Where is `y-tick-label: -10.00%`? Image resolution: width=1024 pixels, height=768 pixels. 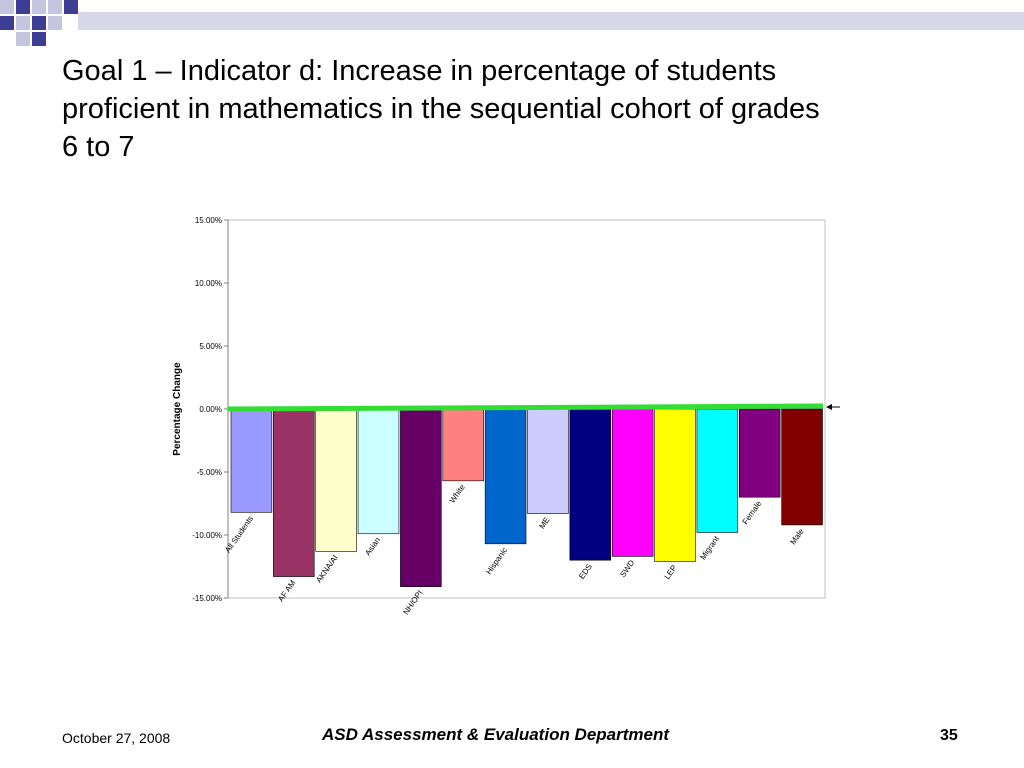
y-tick-label: -10.00% is located at coordinates (207, 535).